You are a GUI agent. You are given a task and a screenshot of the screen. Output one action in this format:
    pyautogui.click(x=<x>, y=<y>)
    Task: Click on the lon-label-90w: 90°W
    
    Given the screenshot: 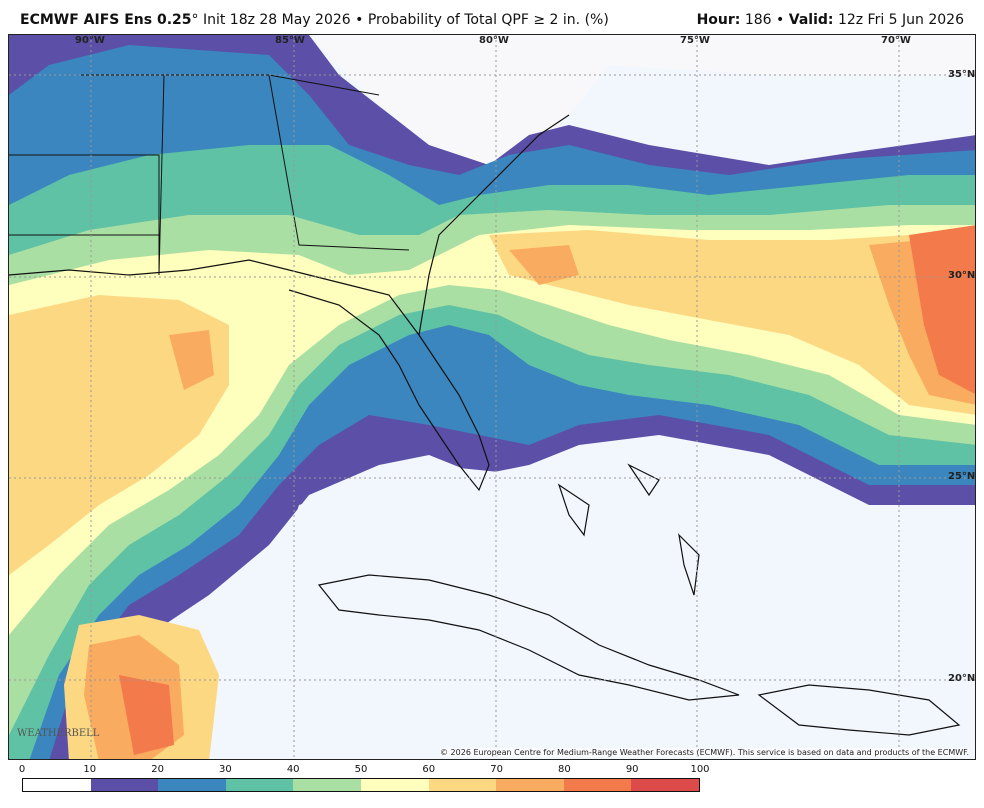 What is the action you would take?
    pyautogui.click(x=90, y=40)
    